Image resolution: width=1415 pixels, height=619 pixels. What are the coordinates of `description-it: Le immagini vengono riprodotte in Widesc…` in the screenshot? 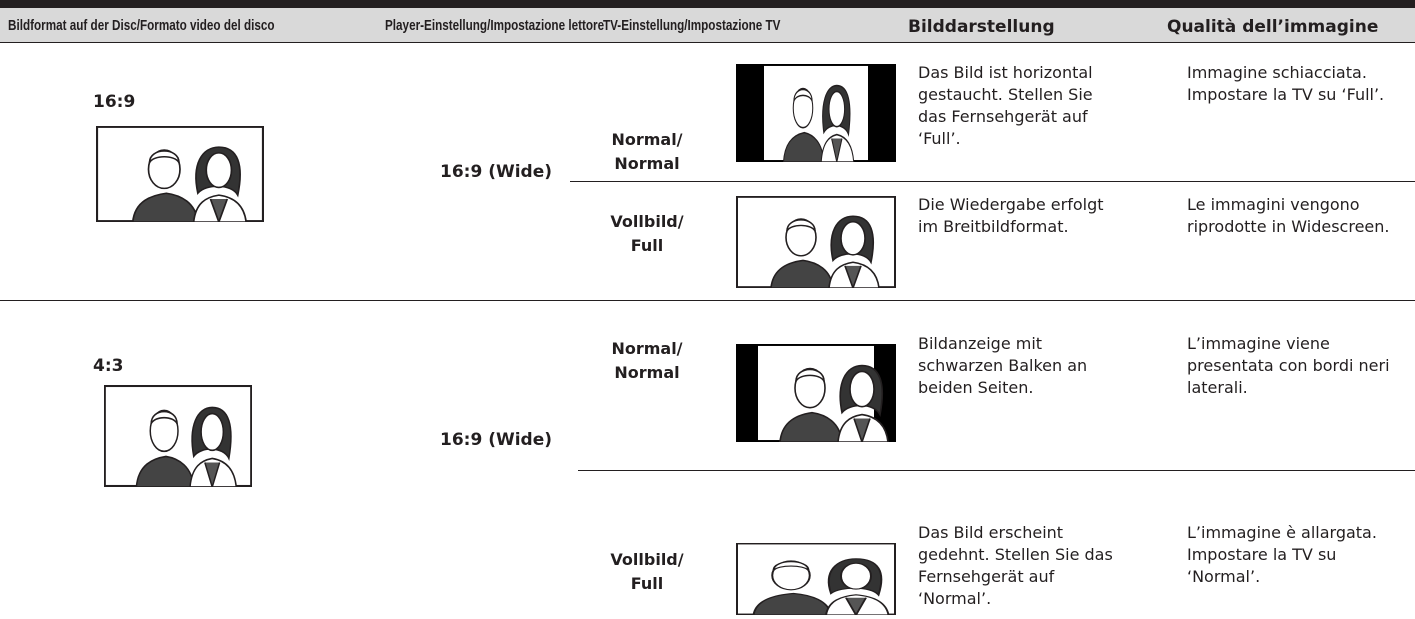 It's located at (1288, 215).